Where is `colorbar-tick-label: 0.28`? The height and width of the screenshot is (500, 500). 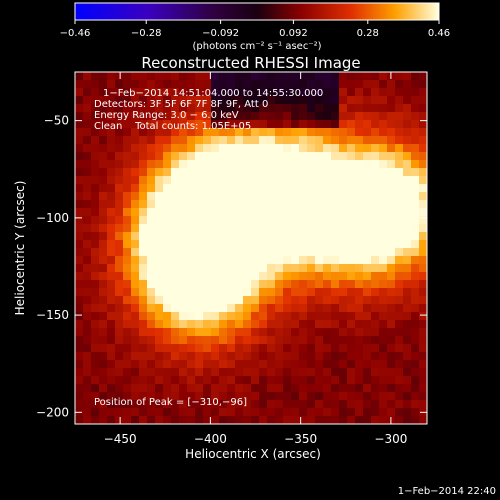 colorbar-tick-label: 0.28 is located at coordinates (368, 33).